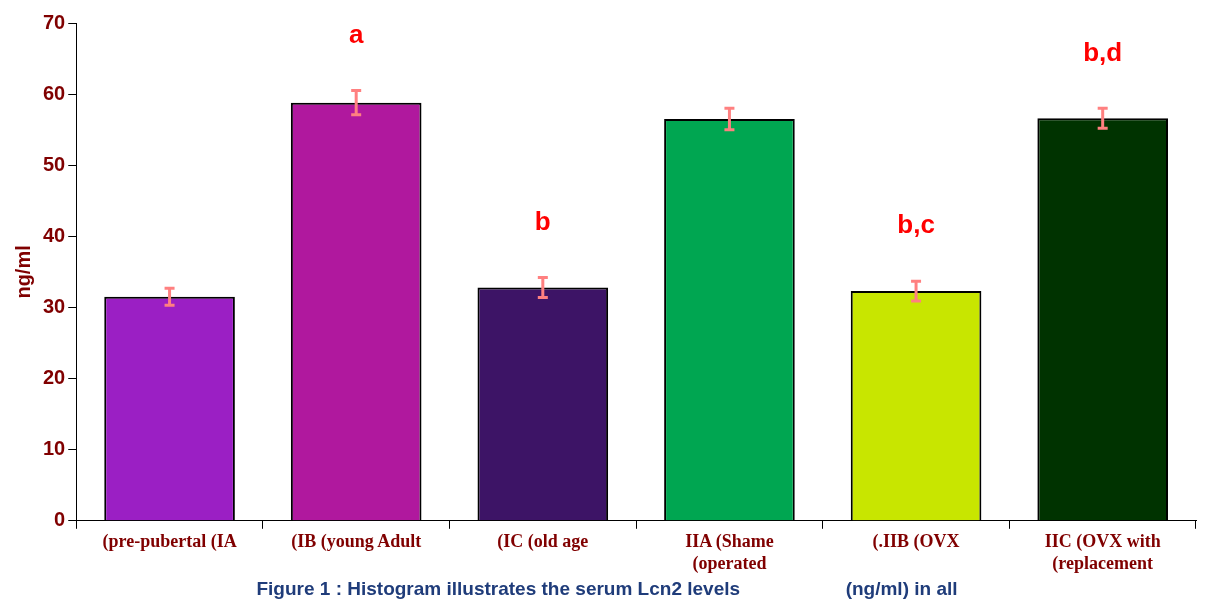 The width and height of the screenshot is (1214, 613). What do you see at coordinates (356, 542) in the screenshot?
I see `x-tick-label: (IB (young Adult` at bounding box center [356, 542].